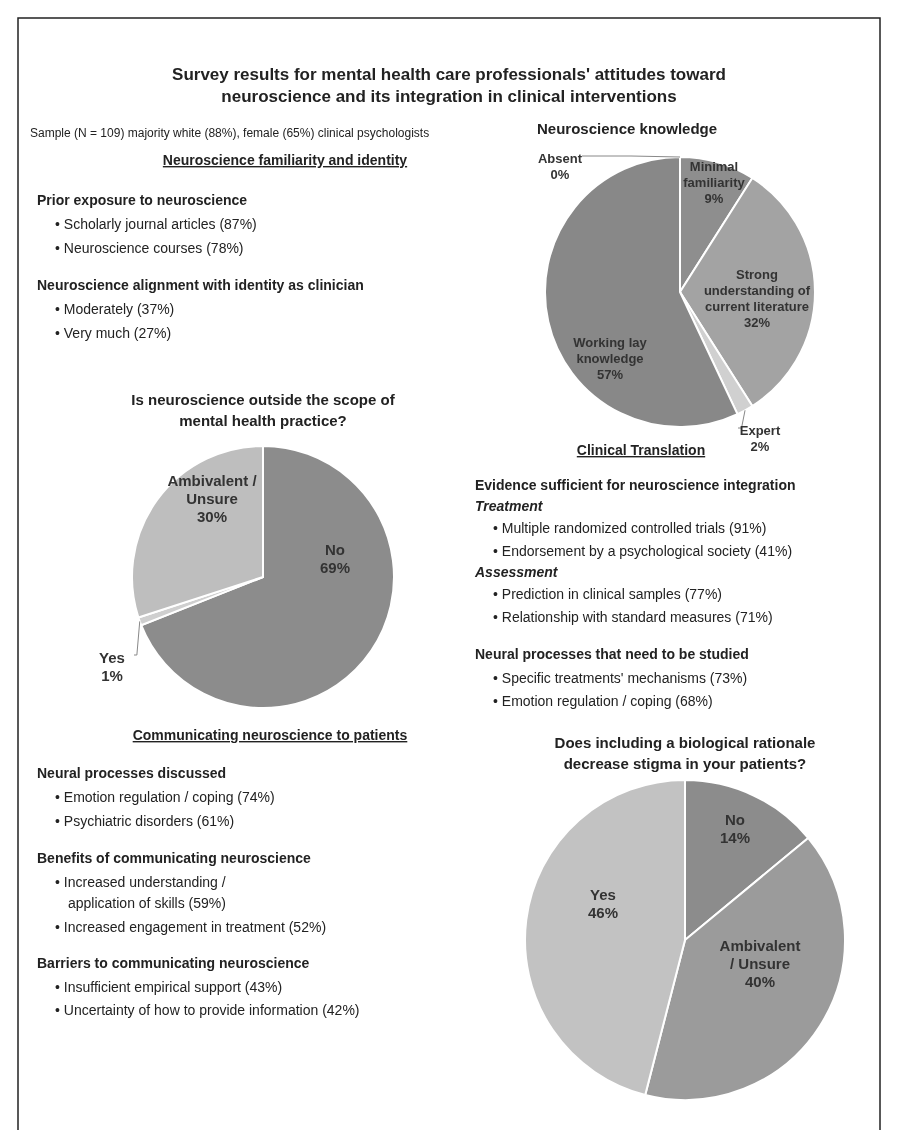 This screenshot has width=898, height=1130. I want to click on text: Assessment, so click(516, 572).